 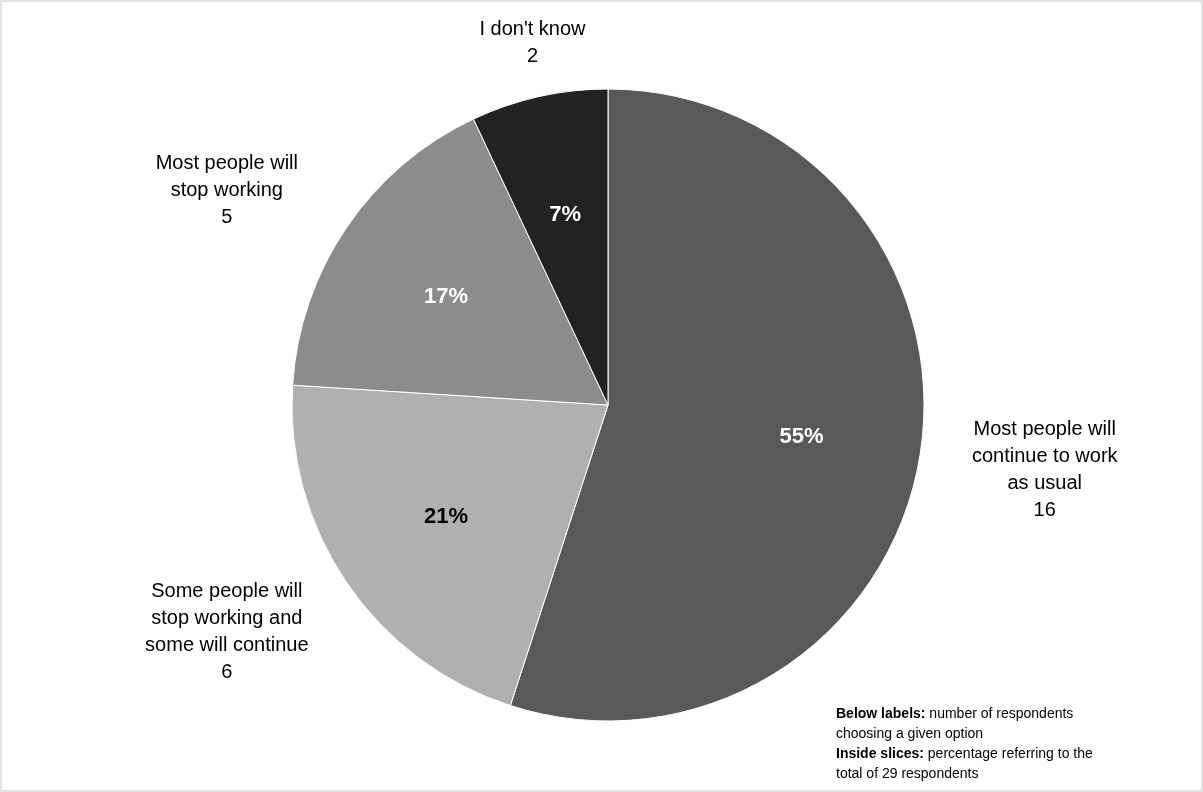 What do you see at coordinates (226, 175) in the screenshot?
I see `slice-label: Most people will stop working` at bounding box center [226, 175].